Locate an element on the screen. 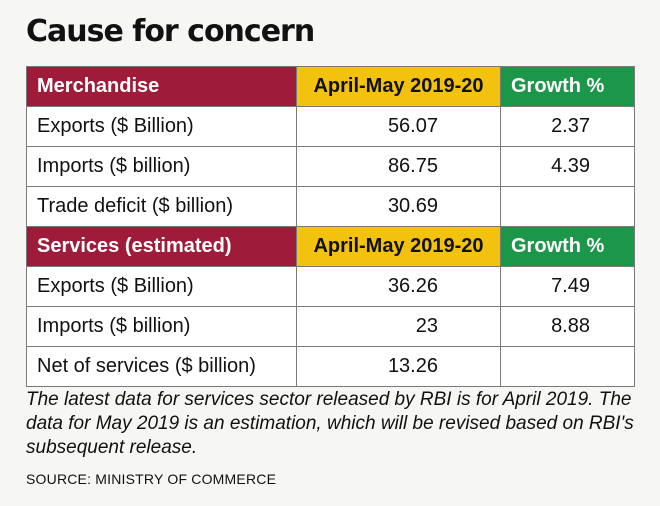 Image resolution: width=660 pixels, height=506 pixels. row-growth: 2.37 is located at coordinates (567, 126).